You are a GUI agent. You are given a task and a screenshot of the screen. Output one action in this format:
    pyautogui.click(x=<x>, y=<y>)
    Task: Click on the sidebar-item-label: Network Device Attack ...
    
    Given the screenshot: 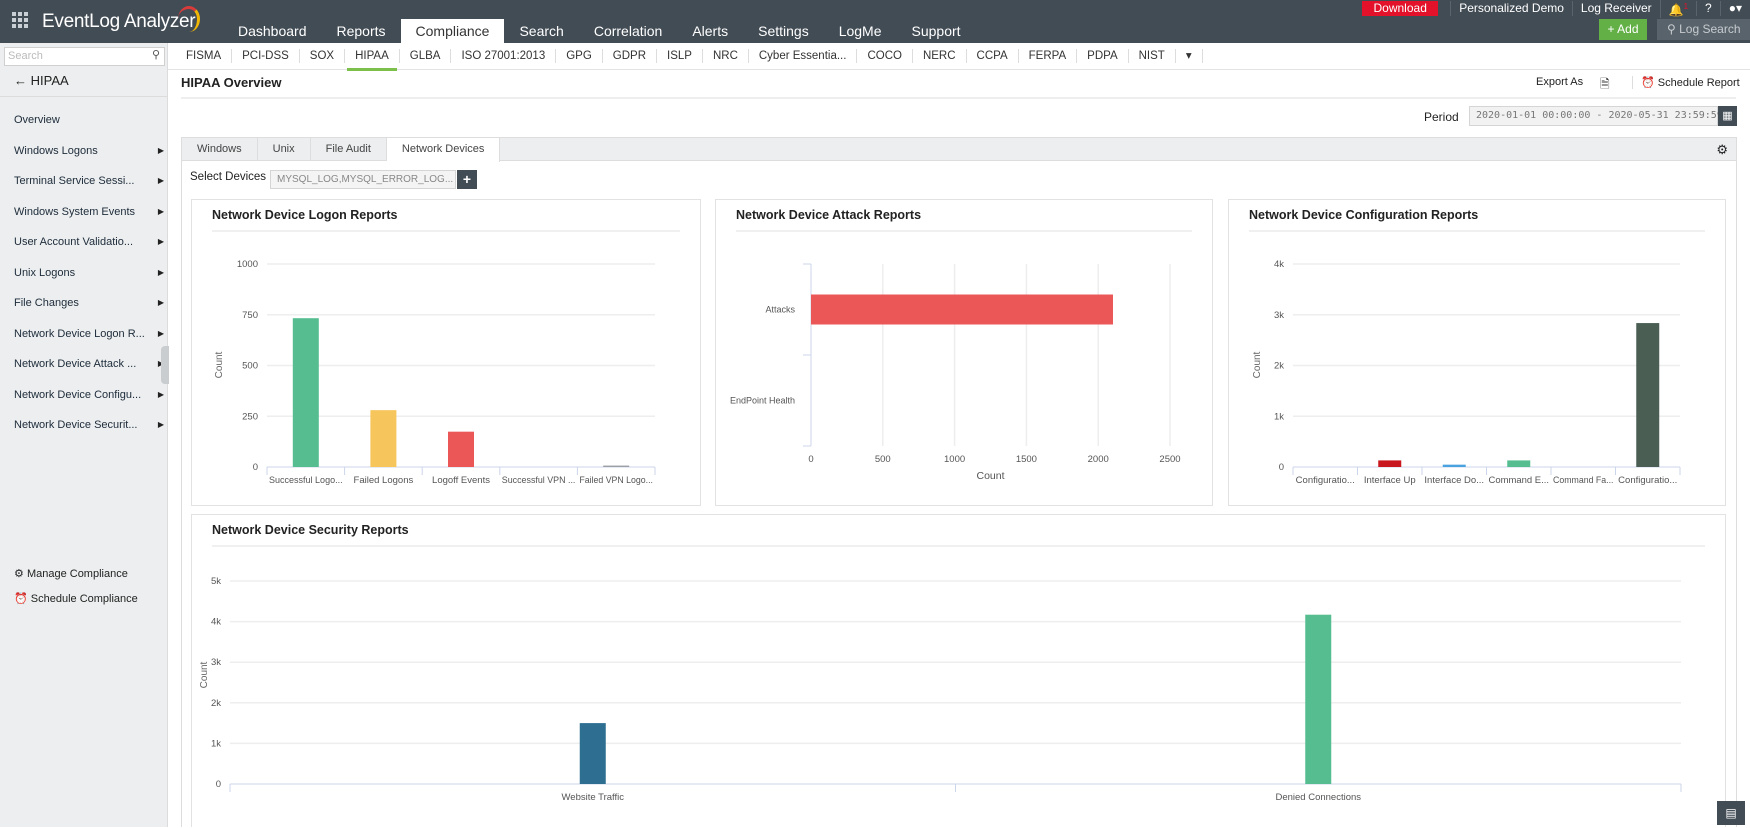 What is the action you would take?
    pyautogui.click(x=75, y=364)
    